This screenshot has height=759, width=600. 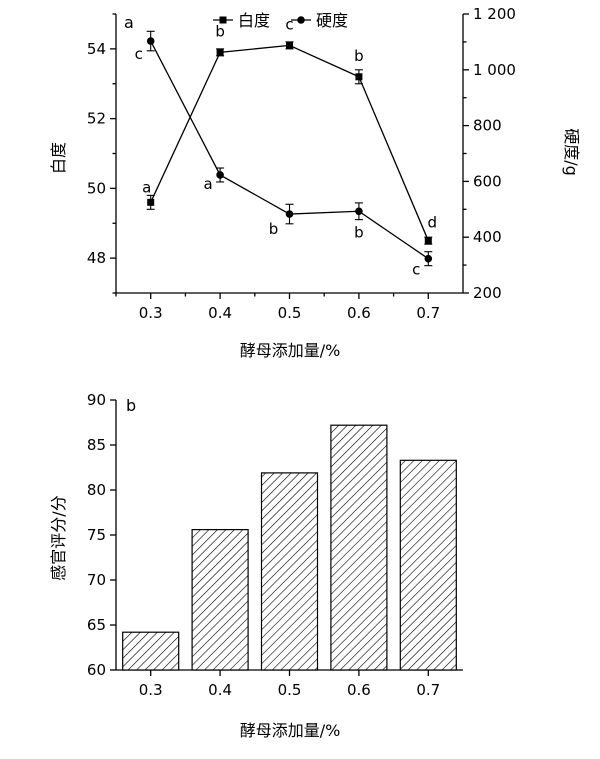 I want to click on y-tick-label-b: 70, so click(x=96, y=580).